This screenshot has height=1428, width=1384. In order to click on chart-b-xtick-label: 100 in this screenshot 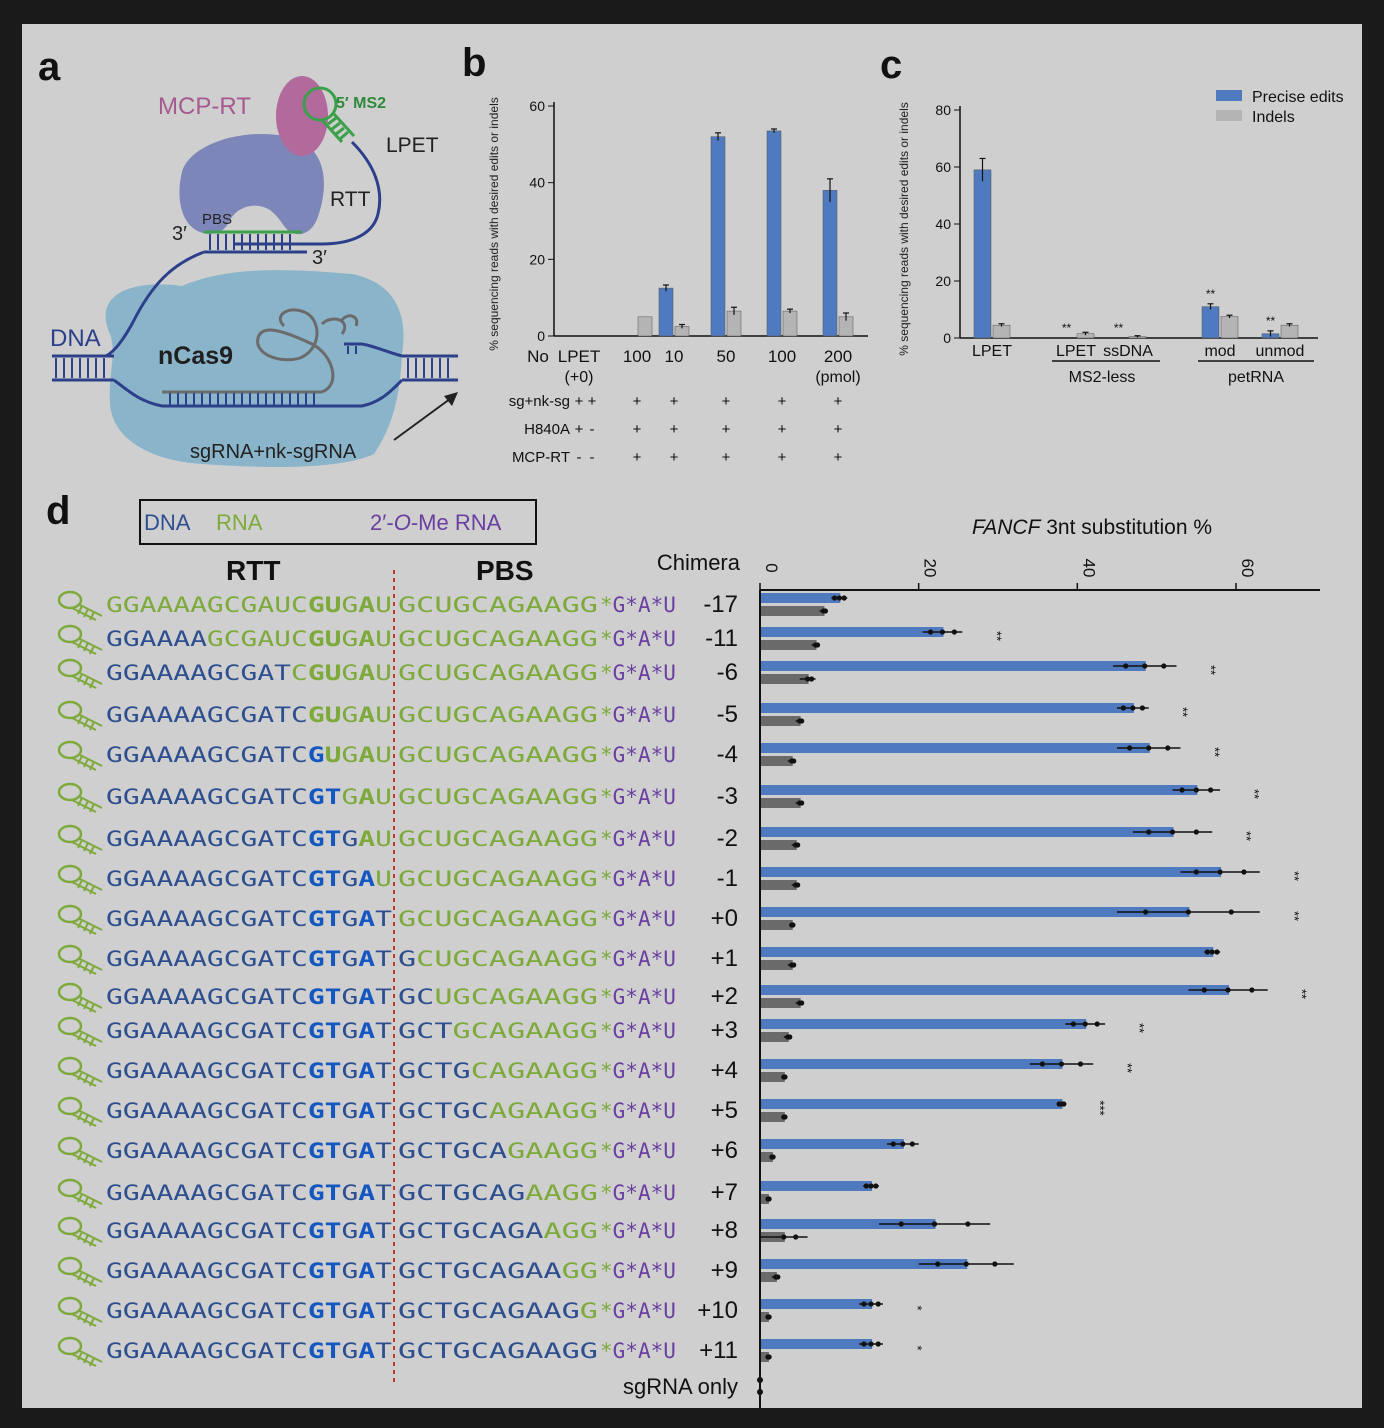, I will do `click(782, 356)`.